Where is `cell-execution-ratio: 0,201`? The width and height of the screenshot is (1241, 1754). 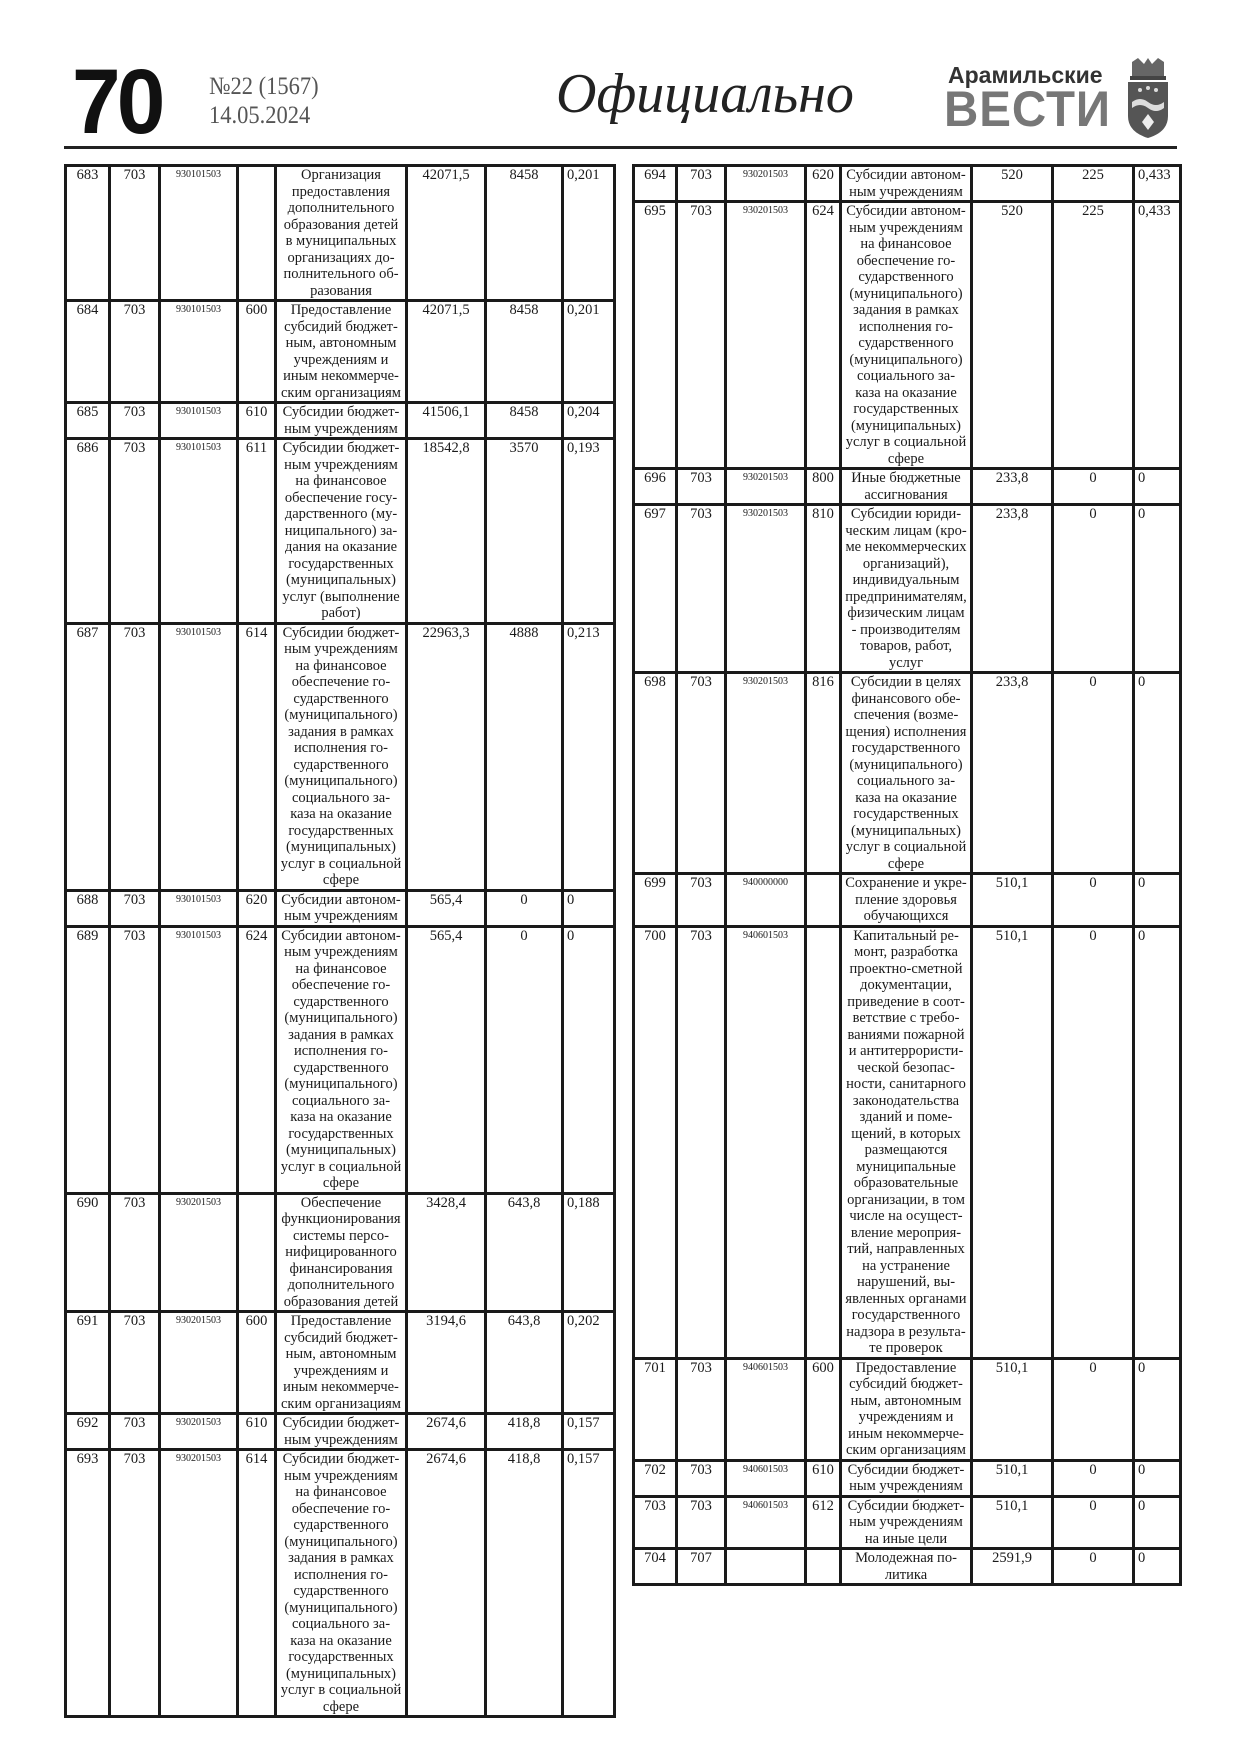 cell-execution-ratio: 0,201 is located at coordinates (588, 351).